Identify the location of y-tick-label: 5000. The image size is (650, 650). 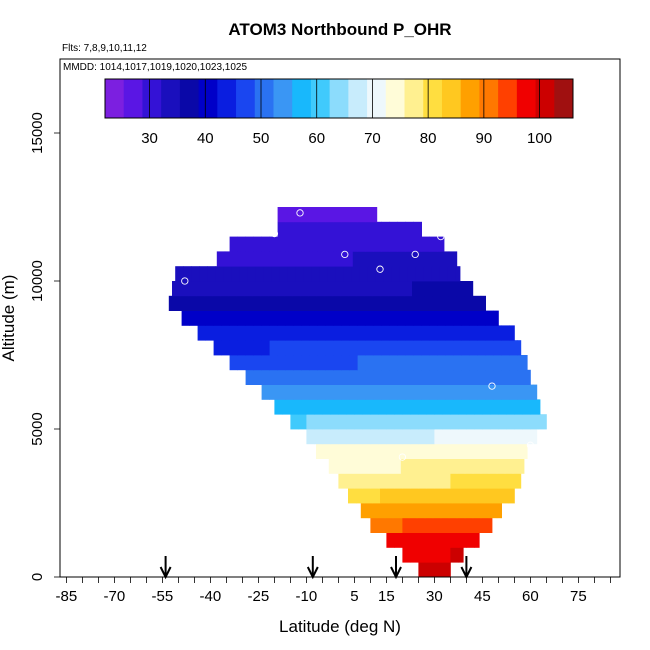
(37, 428).